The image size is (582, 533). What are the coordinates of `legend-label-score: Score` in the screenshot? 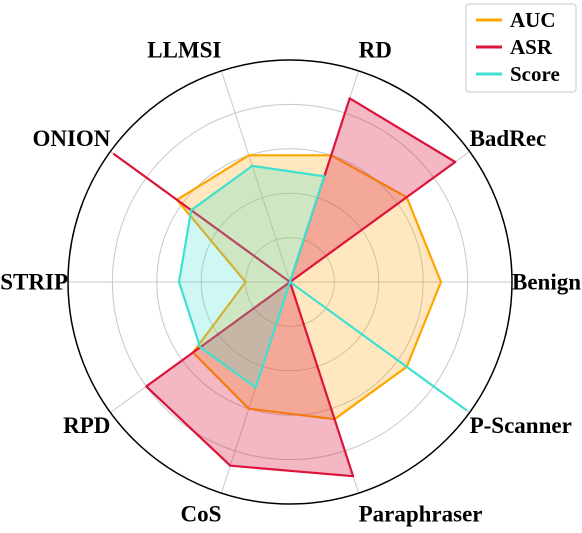 It's located at (535, 74).